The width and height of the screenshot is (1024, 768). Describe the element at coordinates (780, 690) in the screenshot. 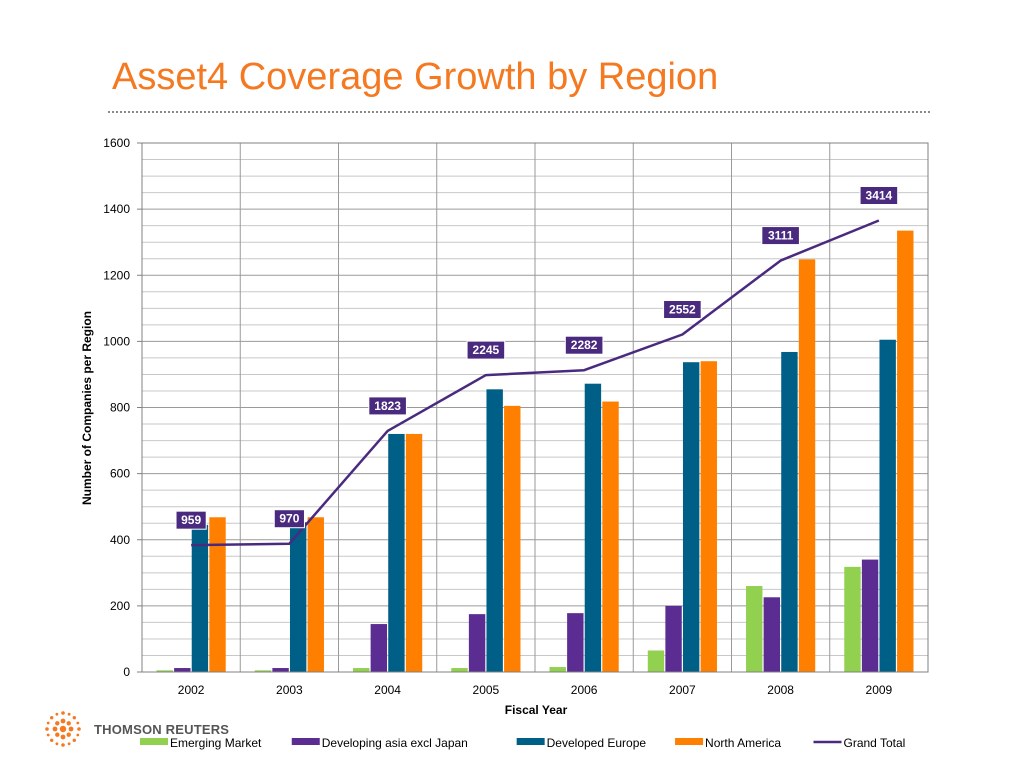

I see `x-tick-label: 2008` at that location.